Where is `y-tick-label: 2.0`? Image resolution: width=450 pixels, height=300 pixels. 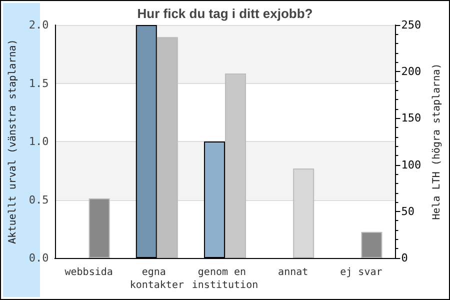 y-tick-label: 2.0 is located at coordinates (38, 25).